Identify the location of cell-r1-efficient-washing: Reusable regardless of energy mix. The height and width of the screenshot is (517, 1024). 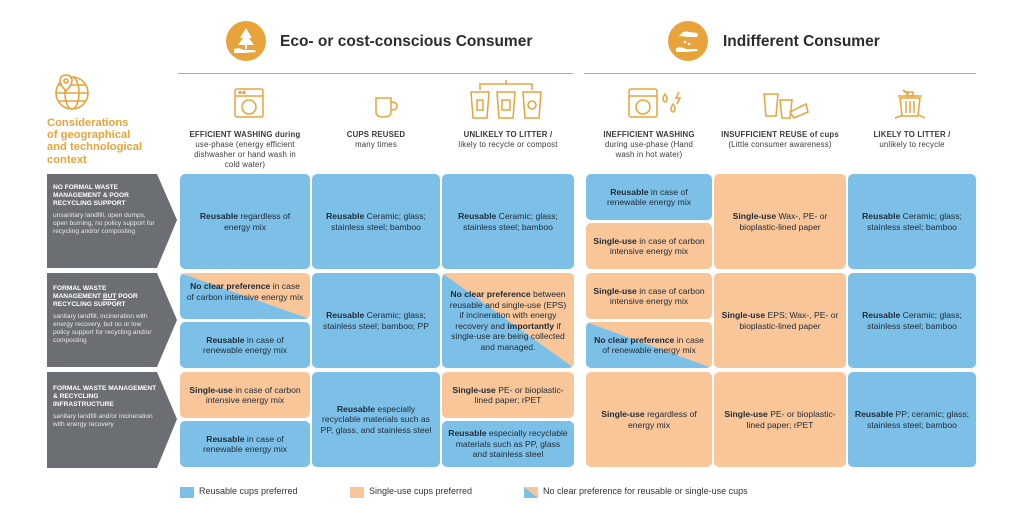
(245, 221).